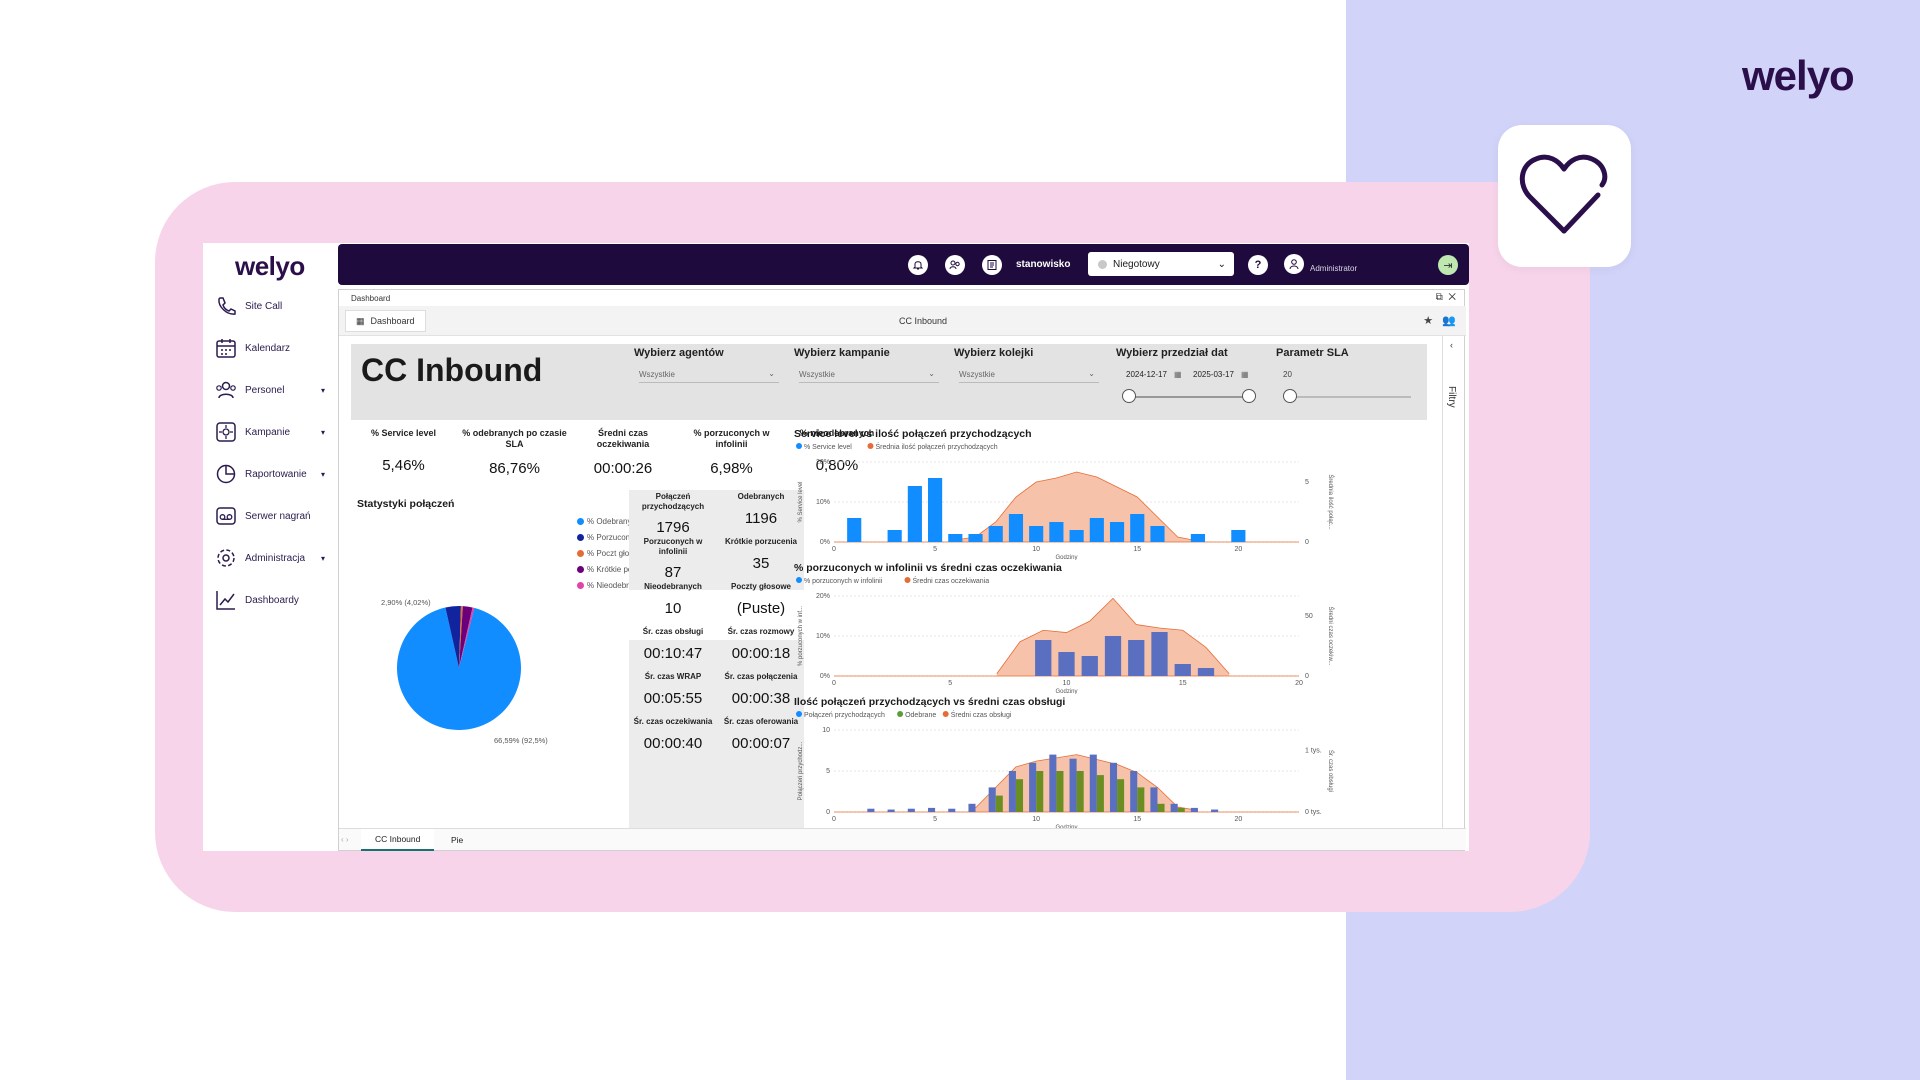 Image resolution: width=1920 pixels, height=1080 pixels. I want to click on legend-item: % Krótkie porzucenia, so click(627, 570).